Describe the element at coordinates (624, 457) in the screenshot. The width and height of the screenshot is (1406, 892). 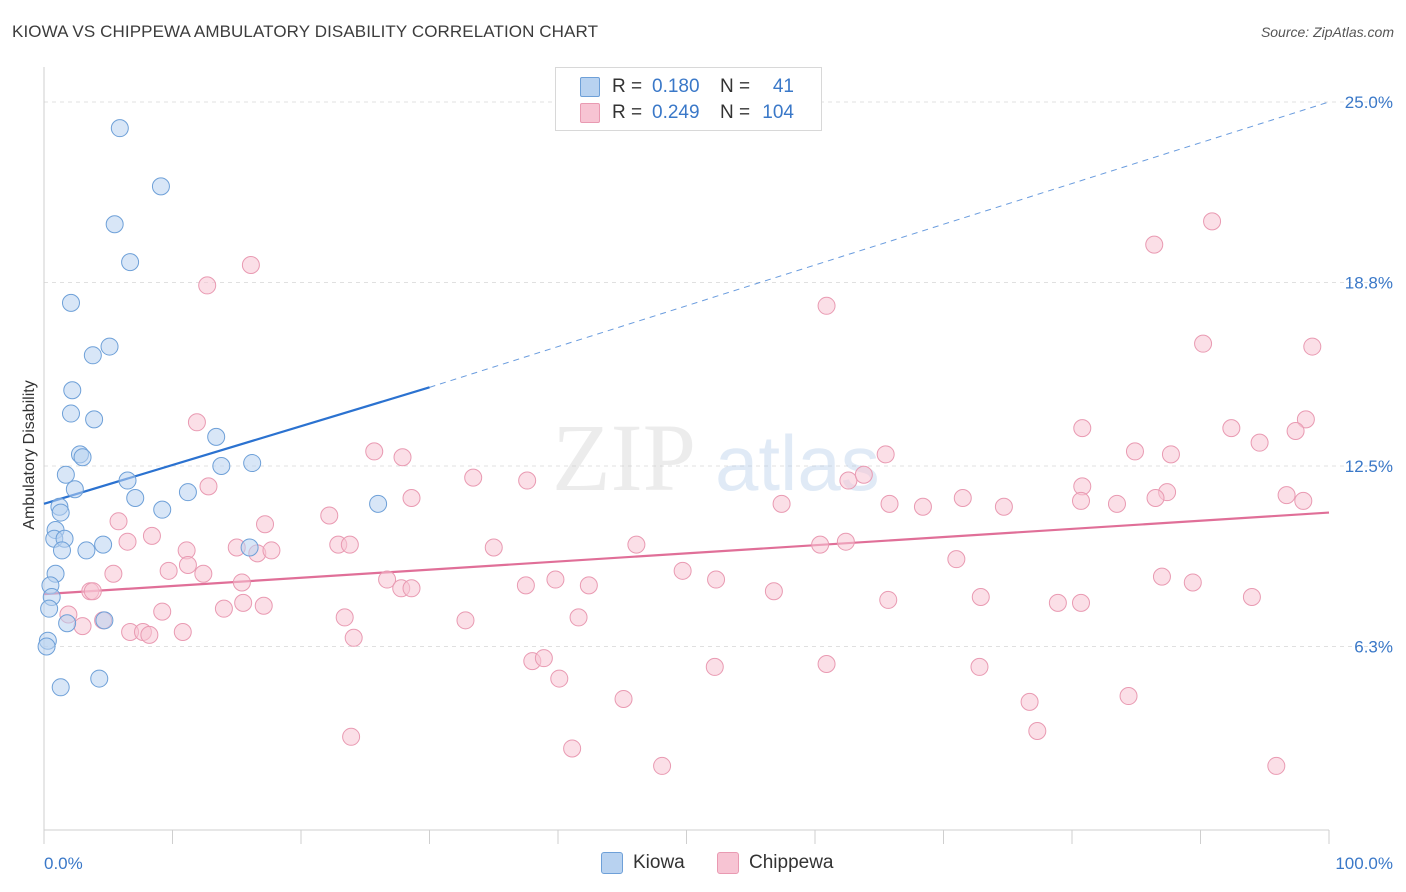
I see `watermark-zip: ZIP` at that location.